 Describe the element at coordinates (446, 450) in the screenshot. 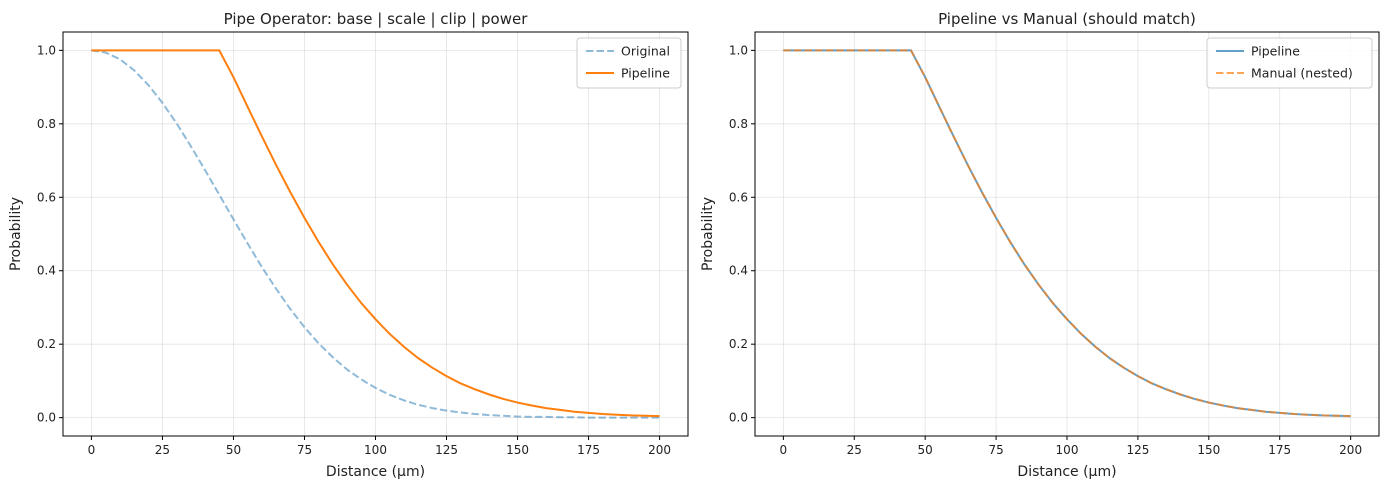

I see `chart-0-x-tick-label: 125` at that location.